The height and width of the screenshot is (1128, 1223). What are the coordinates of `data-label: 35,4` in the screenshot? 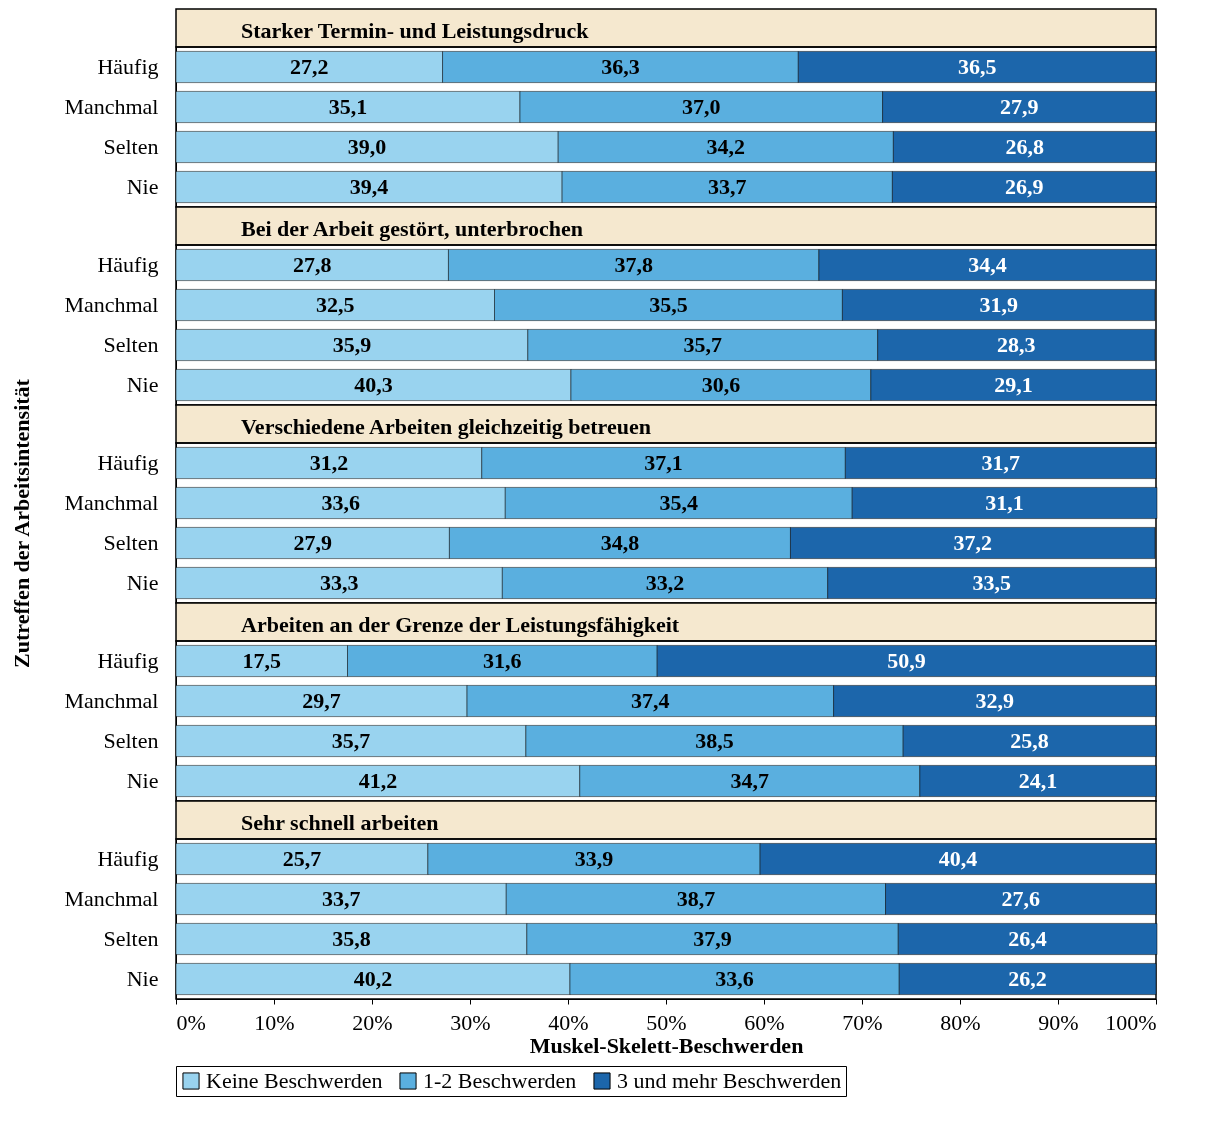 It's located at (678, 502).